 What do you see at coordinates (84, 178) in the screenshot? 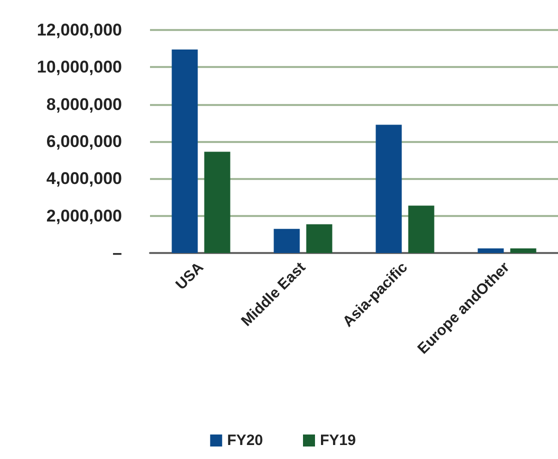
I see `y-tick-label: 4,000,000` at bounding box center [84, 178].